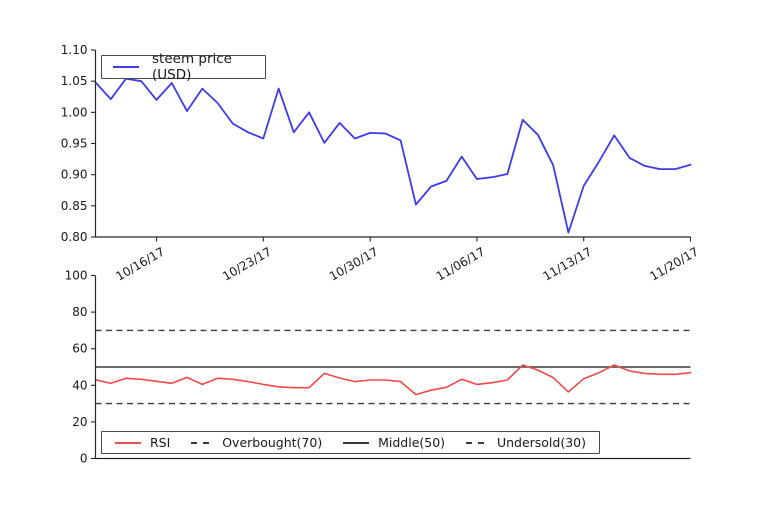  What do you see at coordinates (74, 175) in the screenshot?
I see `y-tick-label: 0.90` at bounding box center [74, 175].